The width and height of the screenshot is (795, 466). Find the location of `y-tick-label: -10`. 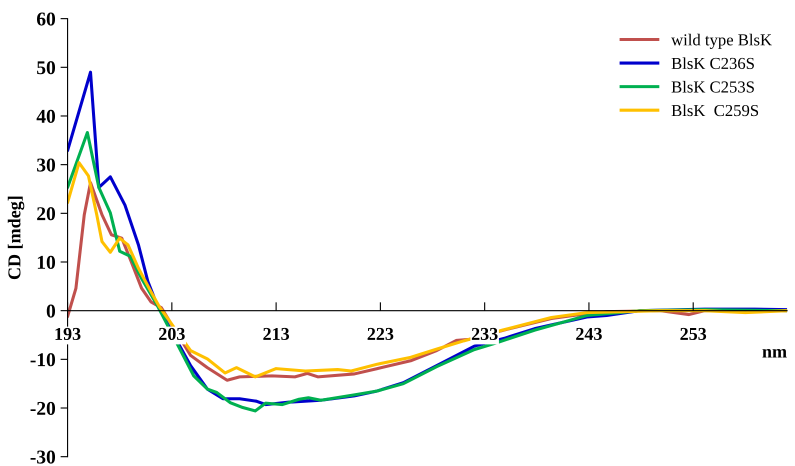

y-tick-label: -10 is located at coordinates (43, 359).